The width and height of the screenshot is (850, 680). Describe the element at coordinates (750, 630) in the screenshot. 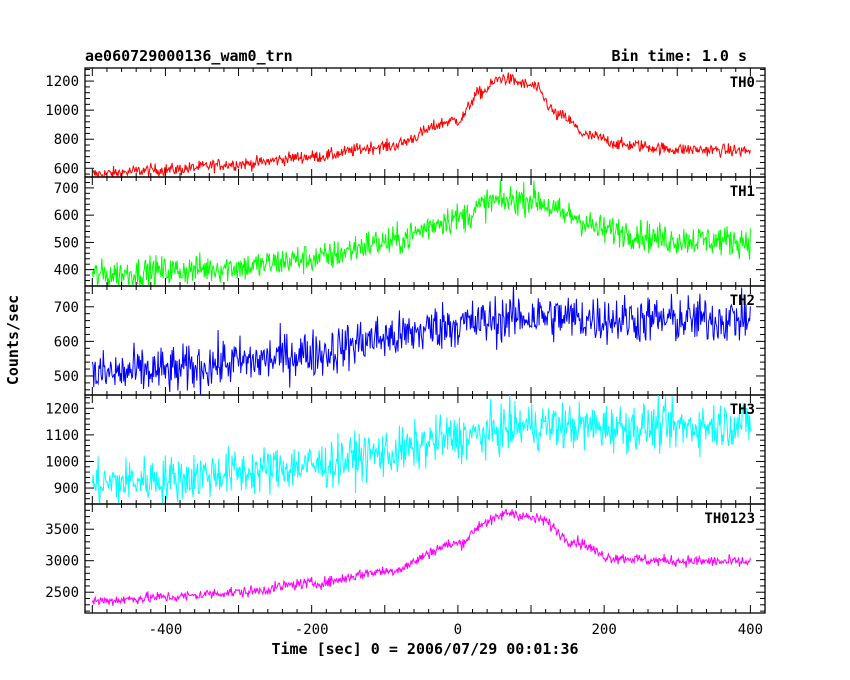

I see `x-tick-label: 400` at that location.